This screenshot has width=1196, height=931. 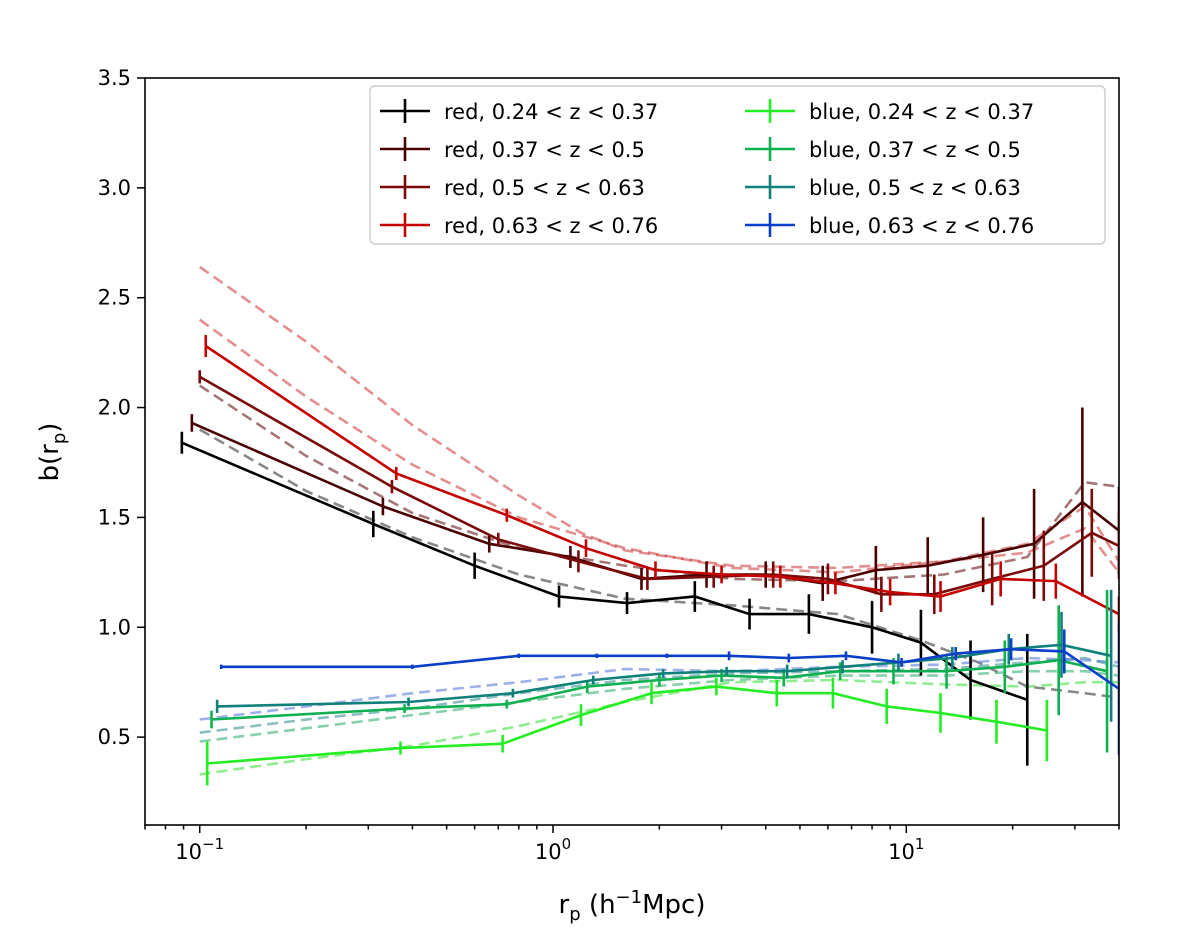 I want to click on x-tick-label: 10¹, so click(x=906, y=849).